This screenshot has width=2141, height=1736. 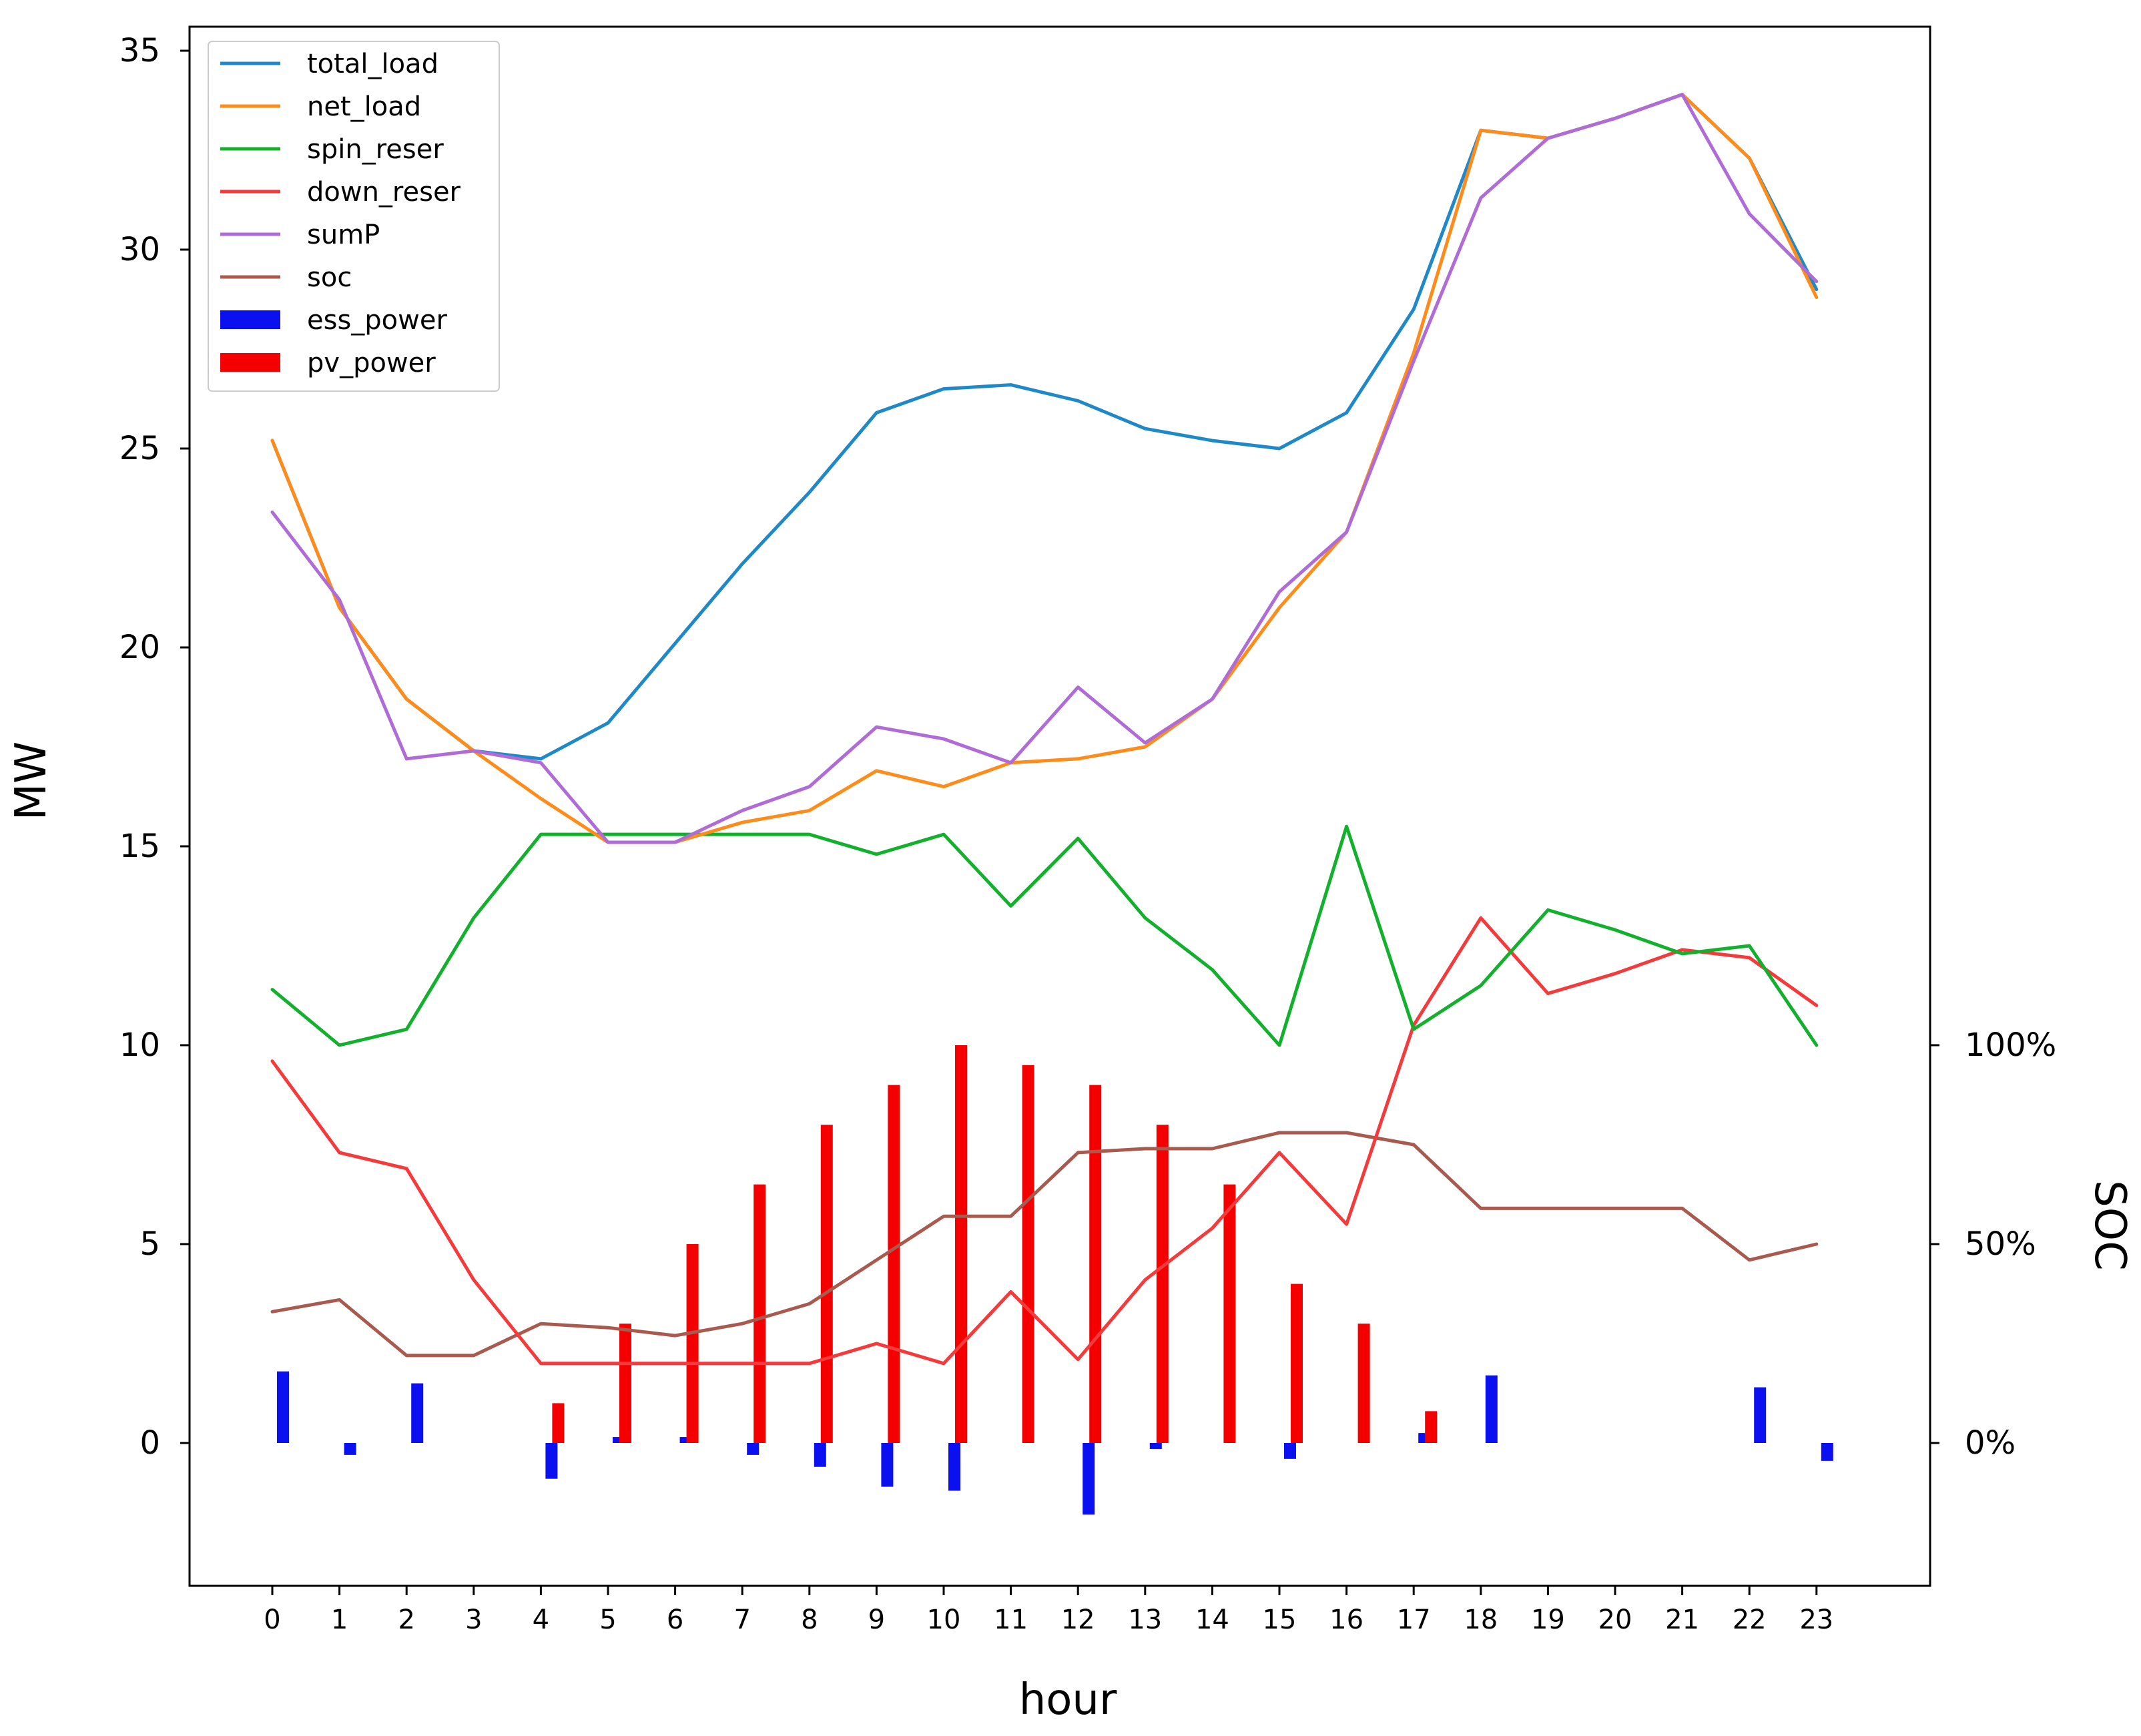 What do you see at coordinates (339, 1620) in the screenshot?
I see `x-tick-label: 1` at bounding box center [339, 1620].